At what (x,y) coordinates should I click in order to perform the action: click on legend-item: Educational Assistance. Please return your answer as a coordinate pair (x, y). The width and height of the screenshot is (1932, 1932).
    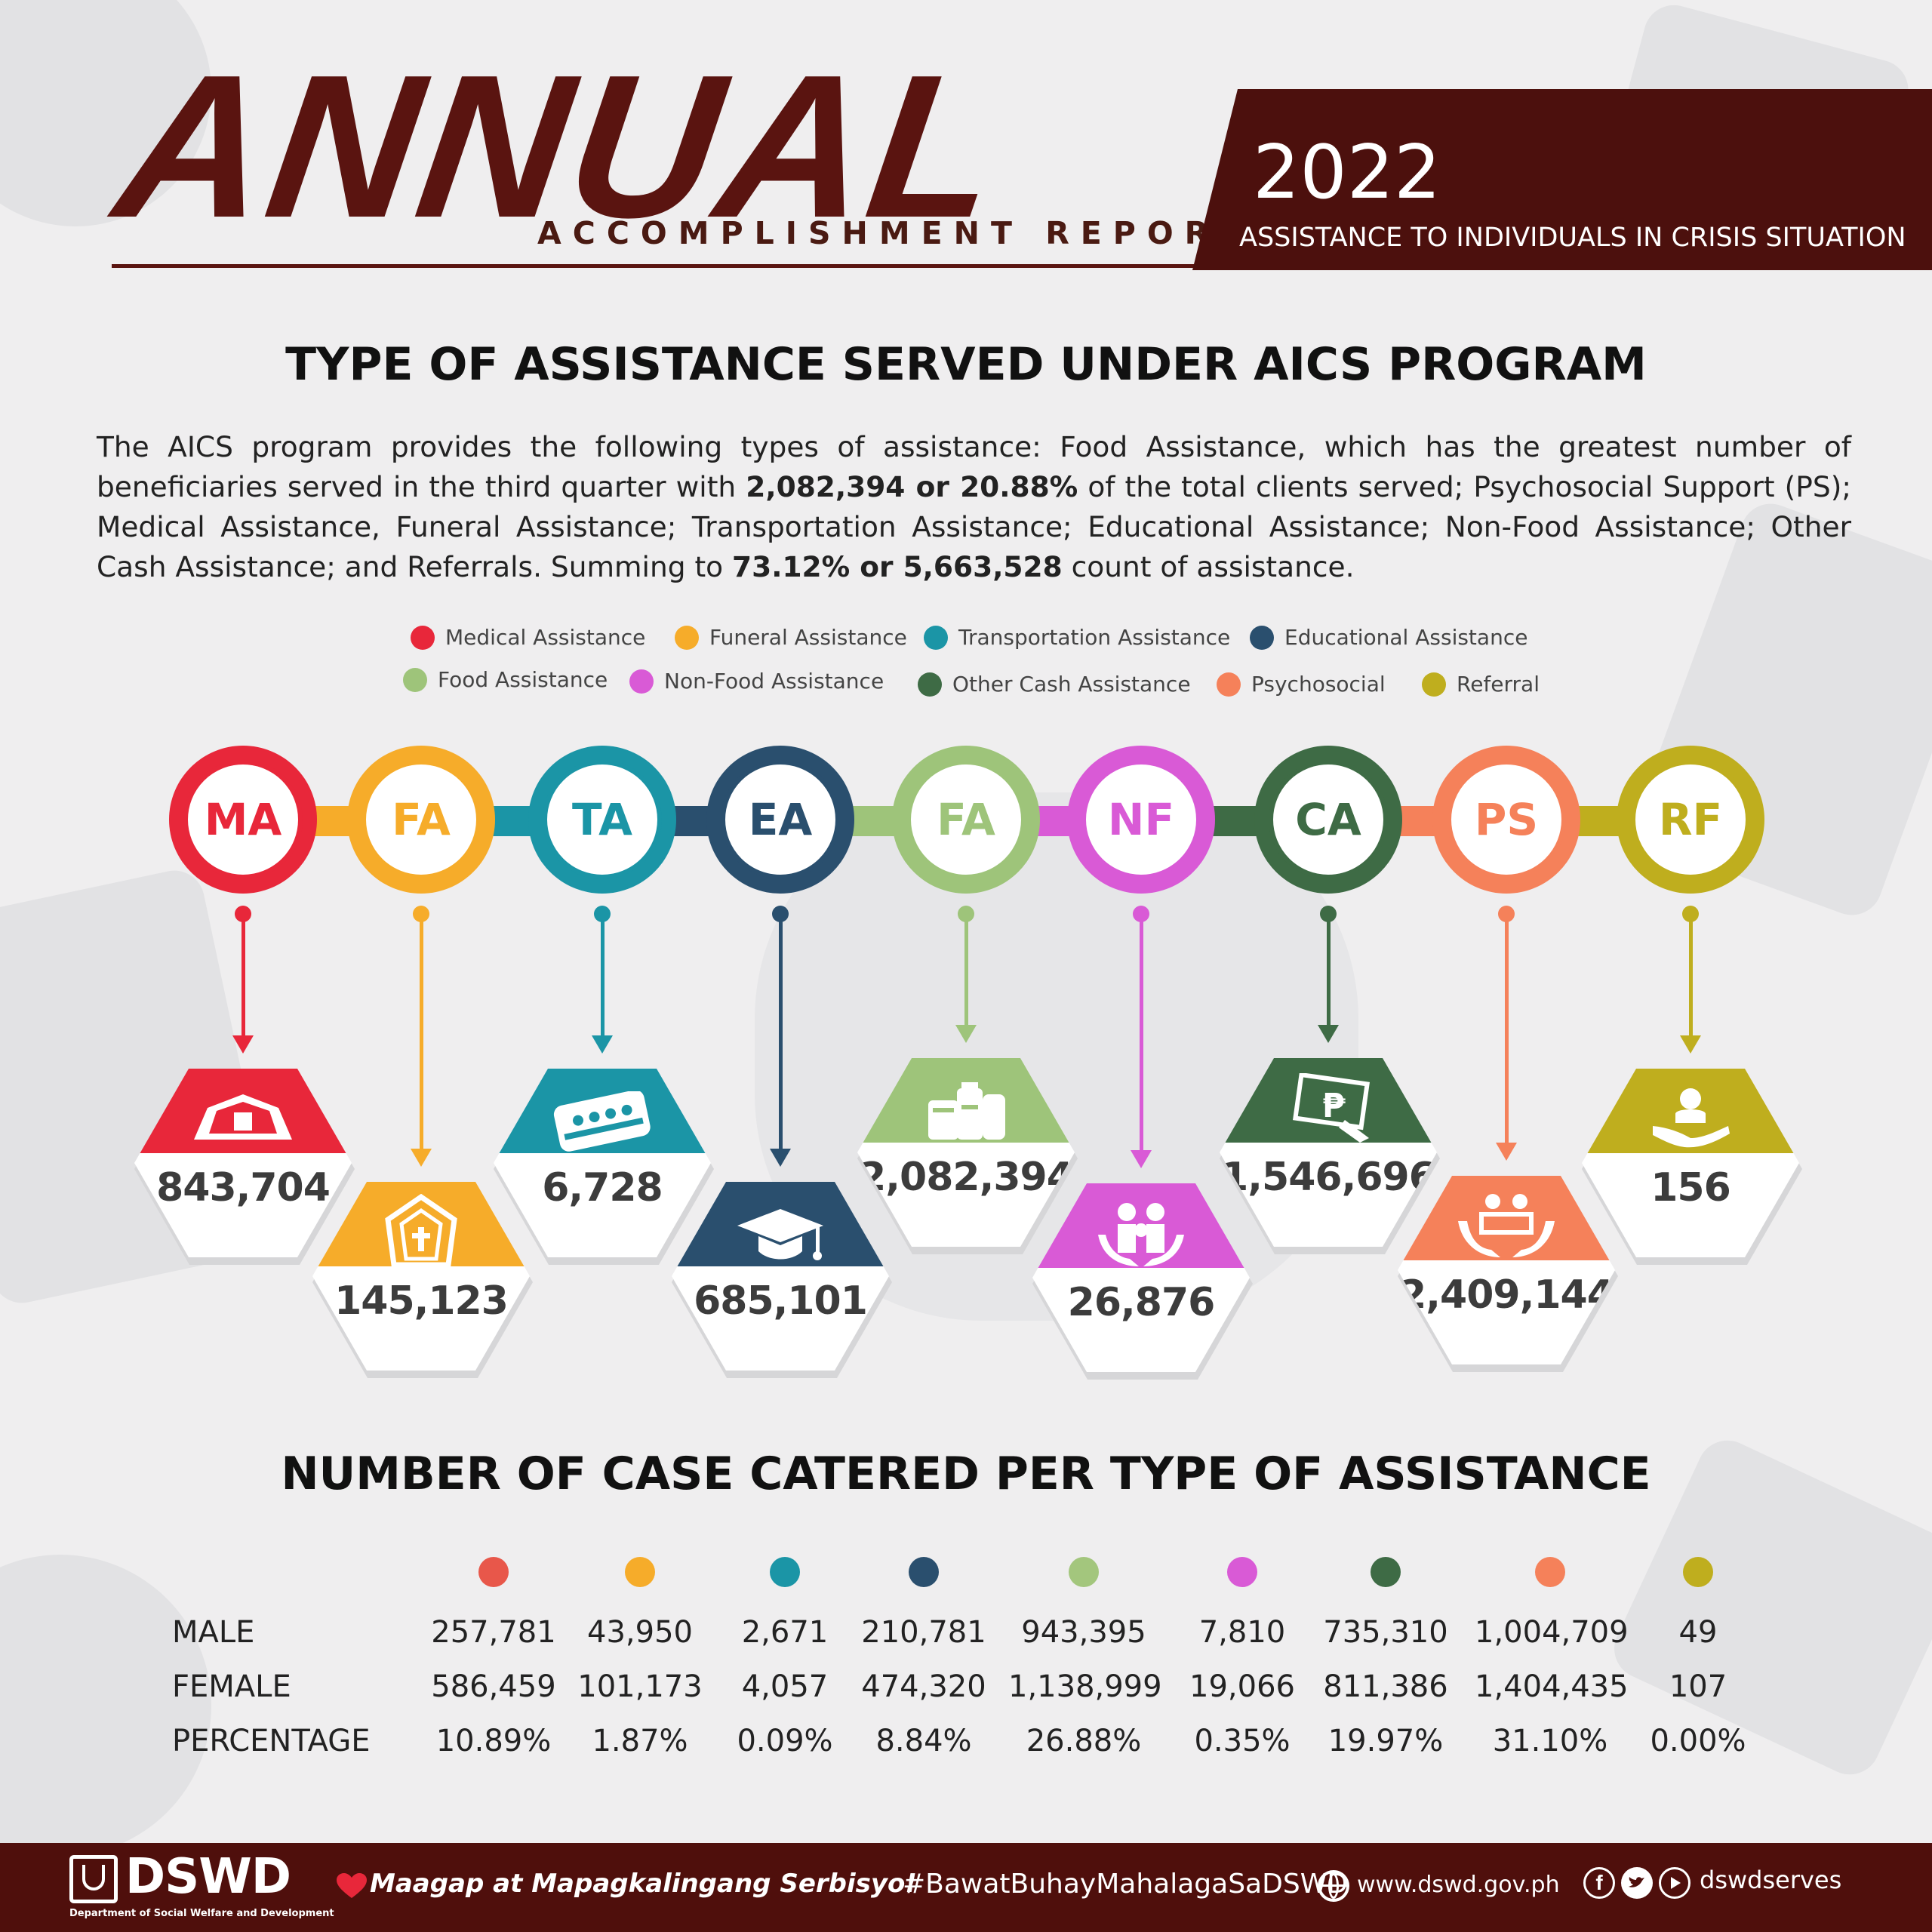
    Looking at the image, I should click on (1388, 637).